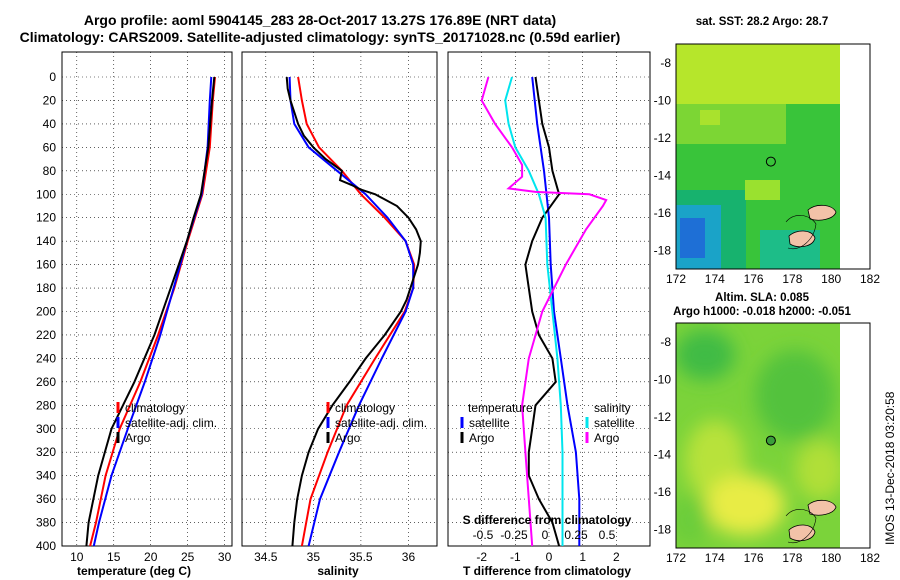  I want to click on imos-credit: IMOS 13-Dec-2018 03:20:58, so click(890, 468).